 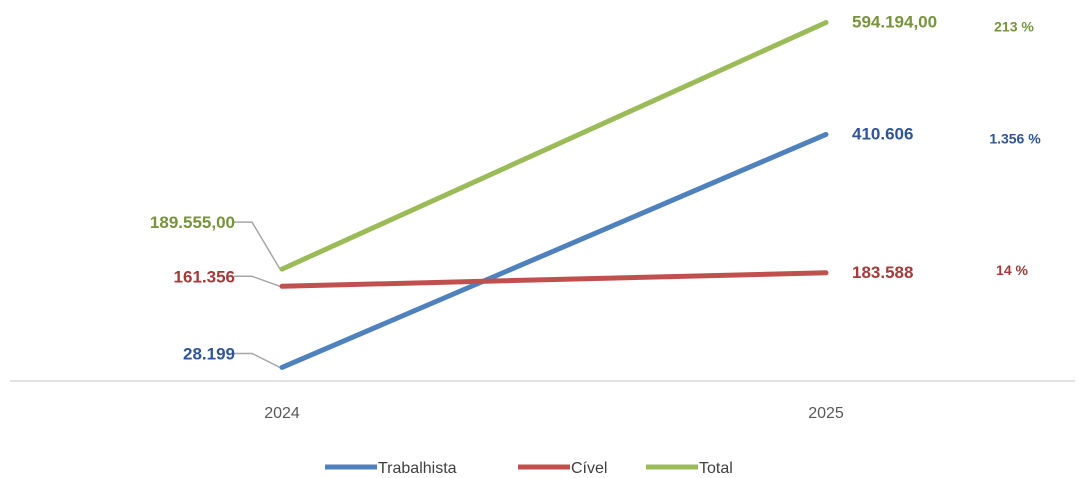 What do you see at coordinates (589, 468) in the screenshot?
I see `legend-label-civel: Cível` at bounding box center [589, 468].